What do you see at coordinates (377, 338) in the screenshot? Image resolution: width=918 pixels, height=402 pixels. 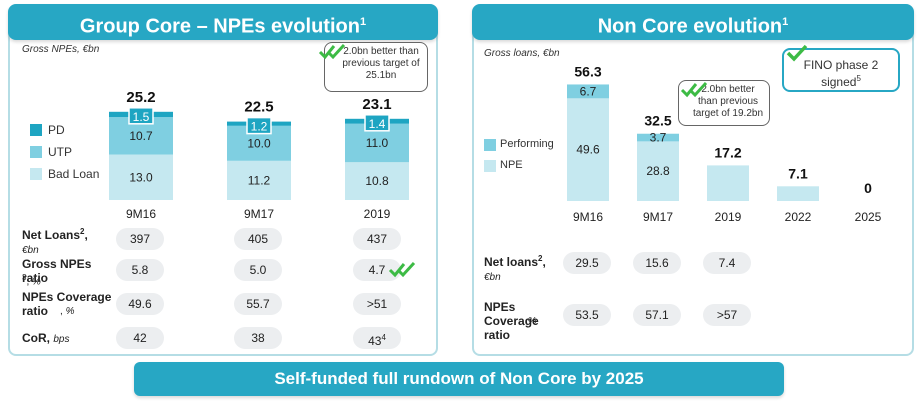 I see `cor-2019: 434` at bounding box center [377, 338].